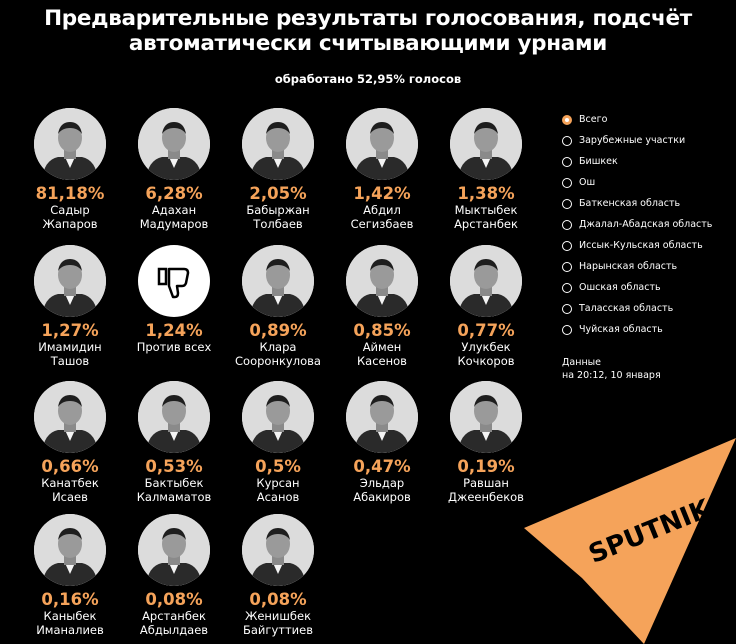 The height and width of the screenshot is (644, 736). I want to click on region-option-label: Ош, so click(587, 182).